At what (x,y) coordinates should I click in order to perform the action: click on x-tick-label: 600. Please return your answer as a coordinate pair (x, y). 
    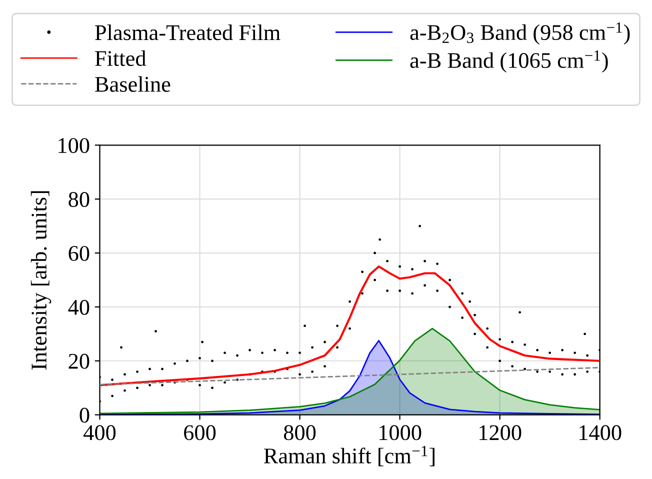
    Looking at the image, I should click on (200, 432).